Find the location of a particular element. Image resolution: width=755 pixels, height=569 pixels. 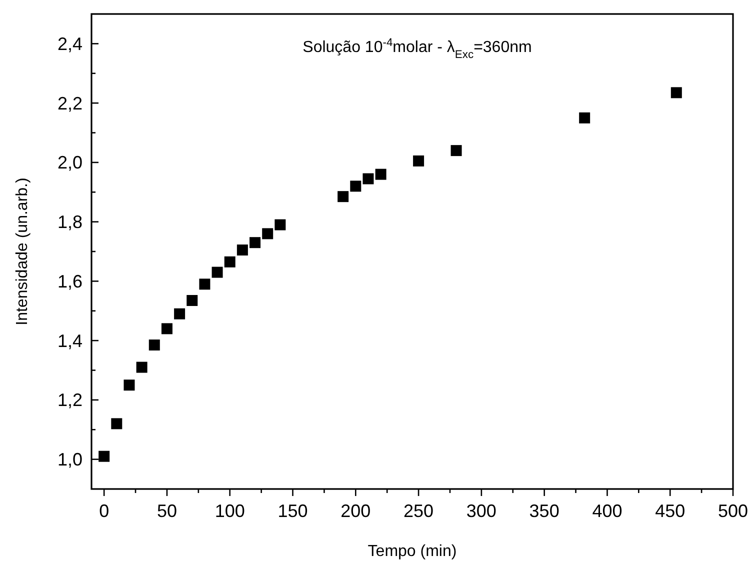

x-tick-label: 100 is located at coordinates (229, 511).